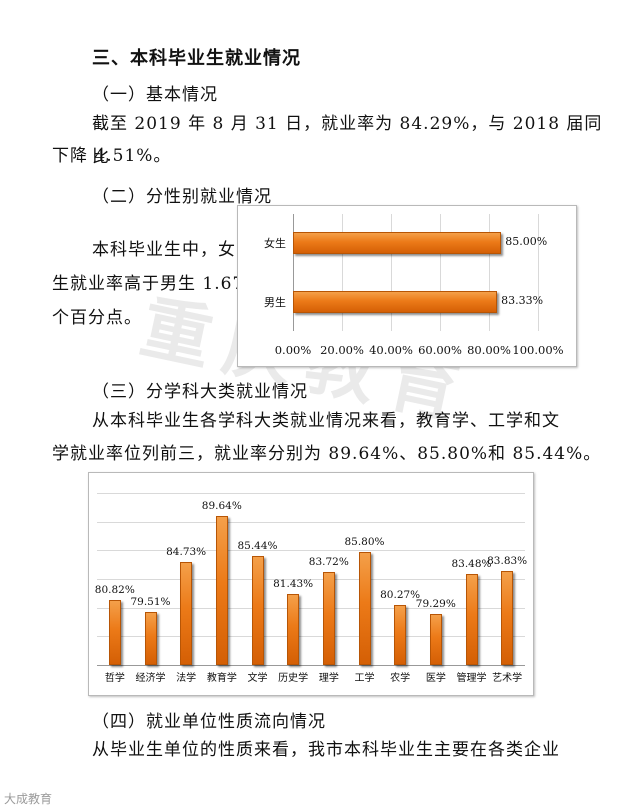 The width and height of the screenshot is (619, 810). I want to click on value-label: 85.80%, so click(364, 542).